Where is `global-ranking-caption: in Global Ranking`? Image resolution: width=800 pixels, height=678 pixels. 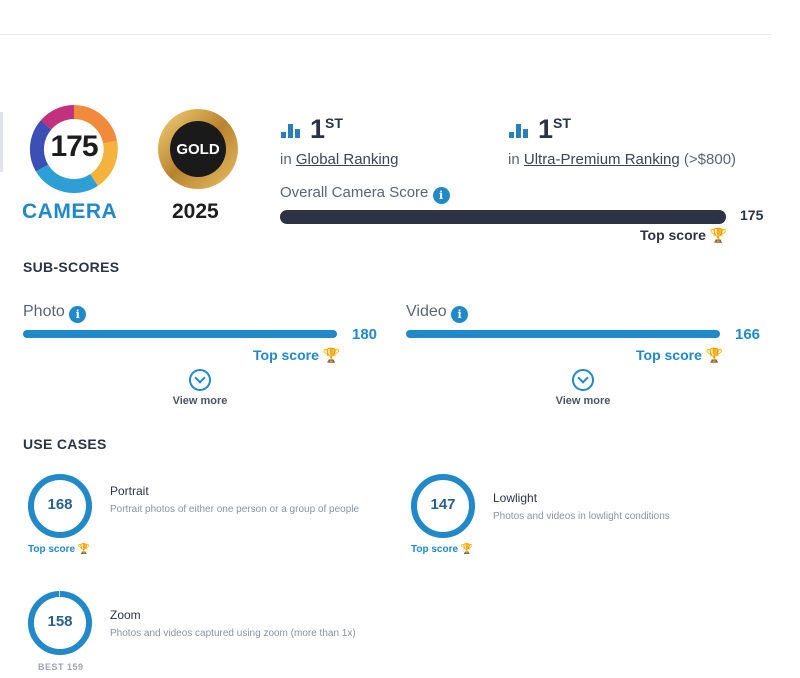 global-ranking-caption: in Global Ranking is located at coordinates (339, 159).